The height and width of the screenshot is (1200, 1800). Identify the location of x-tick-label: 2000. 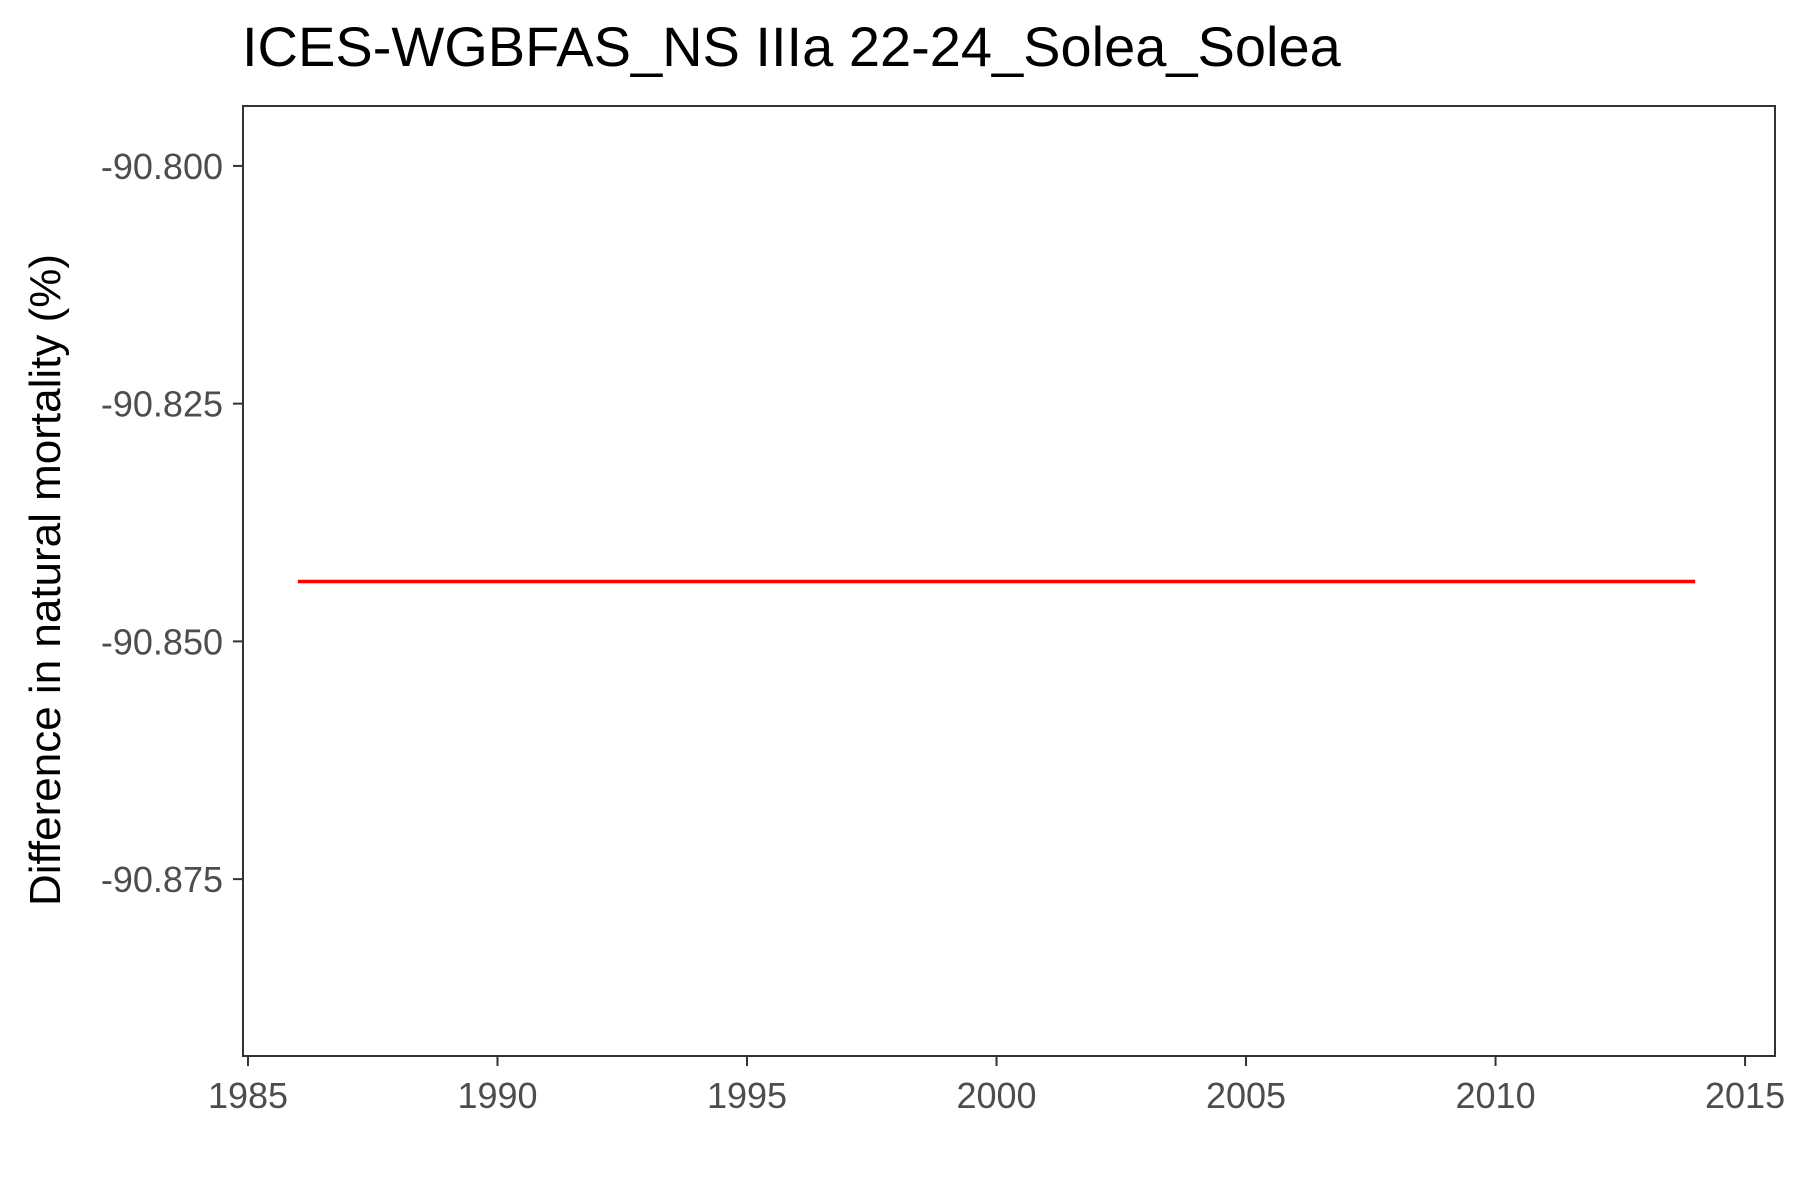
(996, 1095).